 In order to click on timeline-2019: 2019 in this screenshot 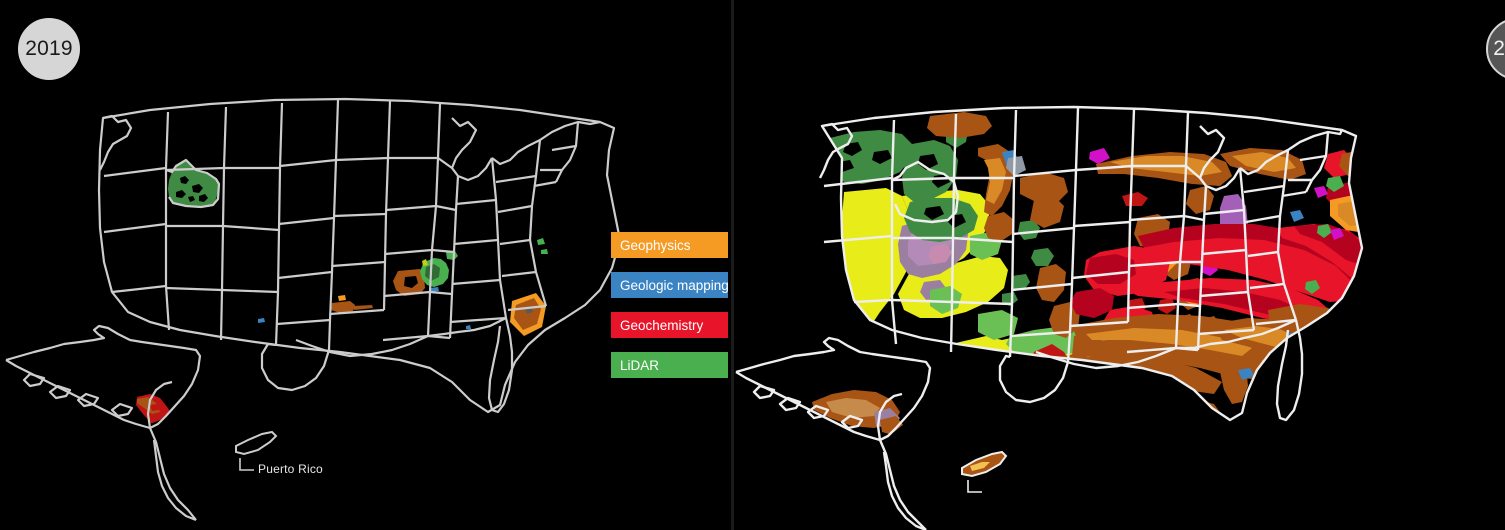, I will do `click(49, 49)`.